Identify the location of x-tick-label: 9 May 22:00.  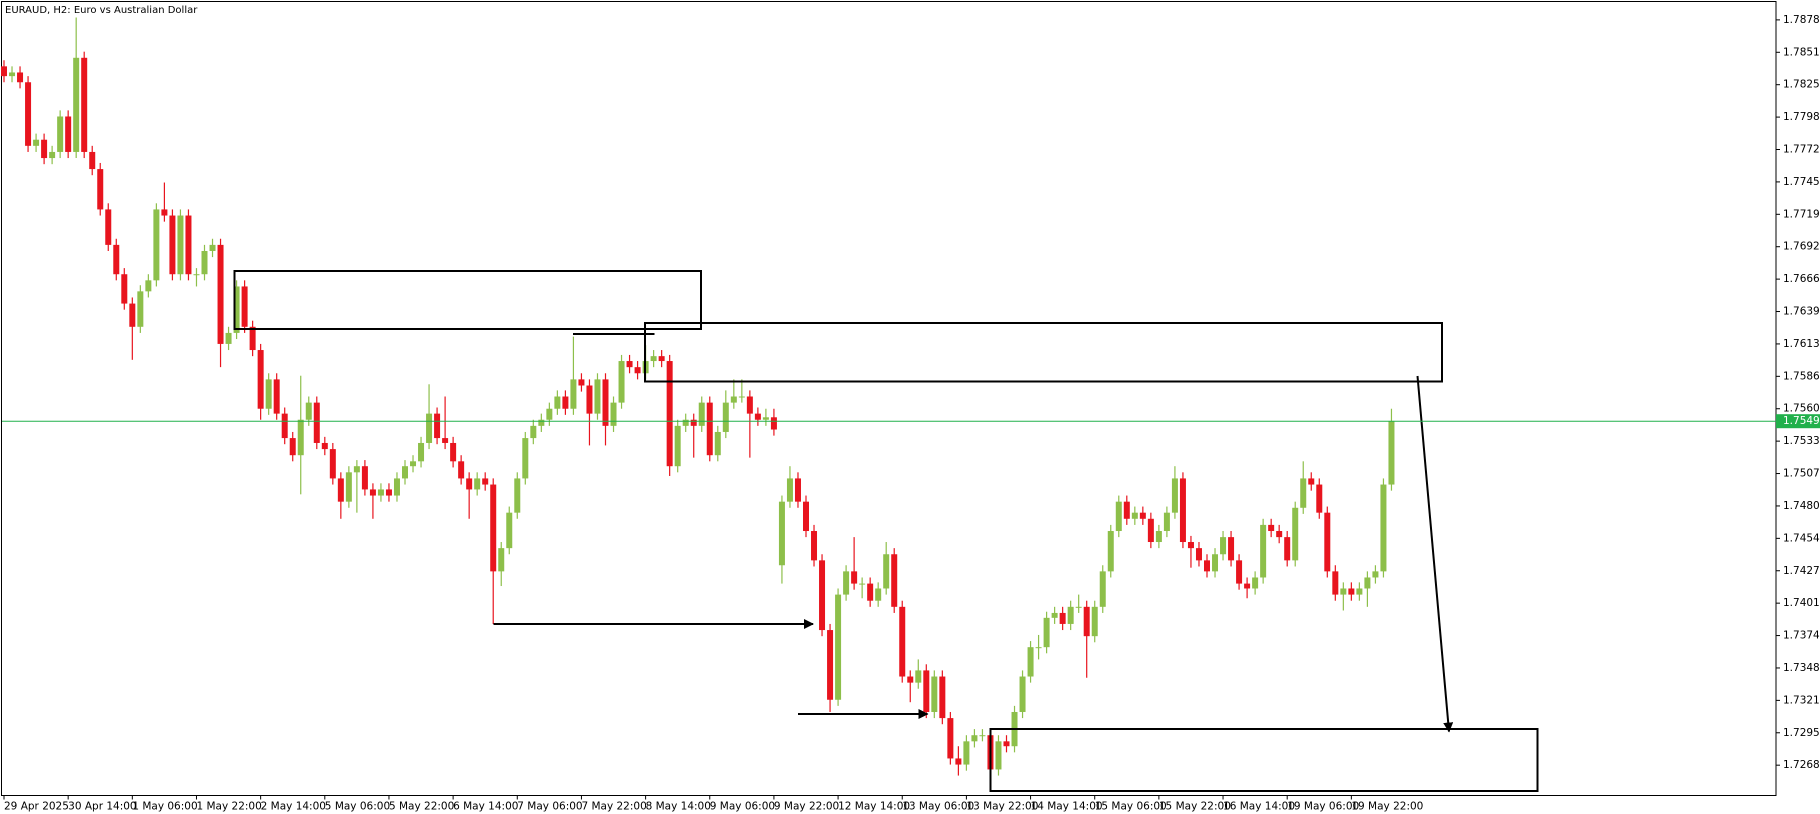
(806, 807).